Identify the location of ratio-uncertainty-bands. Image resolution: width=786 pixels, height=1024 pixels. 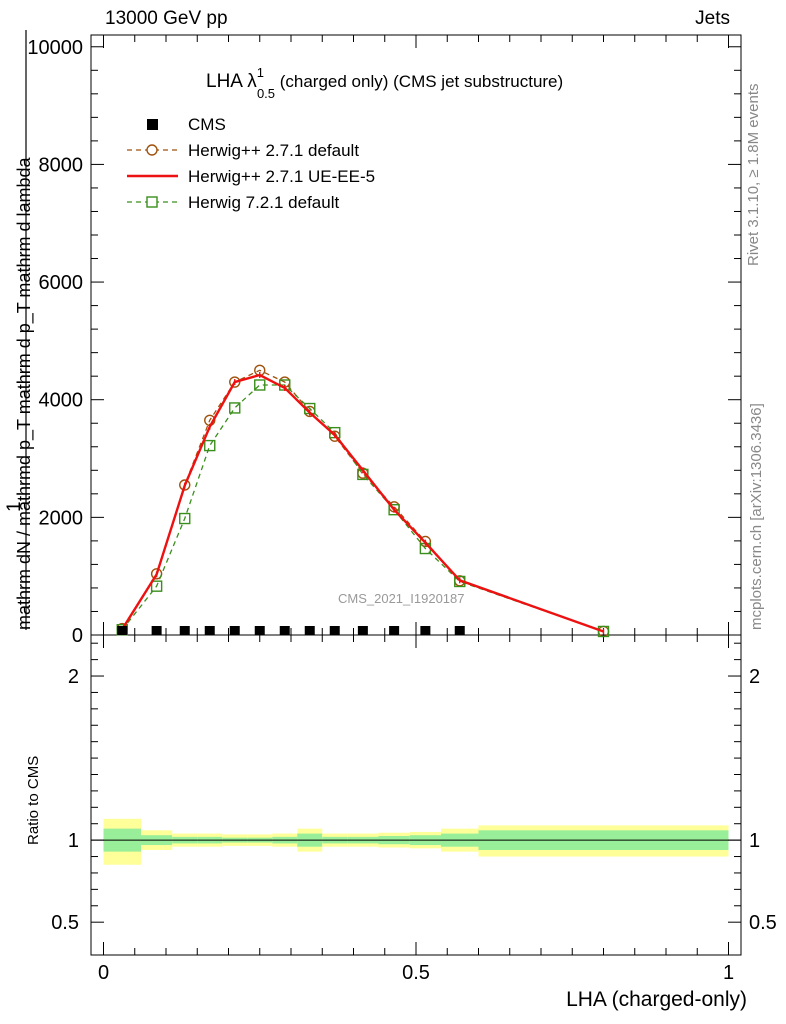
(416, 841).